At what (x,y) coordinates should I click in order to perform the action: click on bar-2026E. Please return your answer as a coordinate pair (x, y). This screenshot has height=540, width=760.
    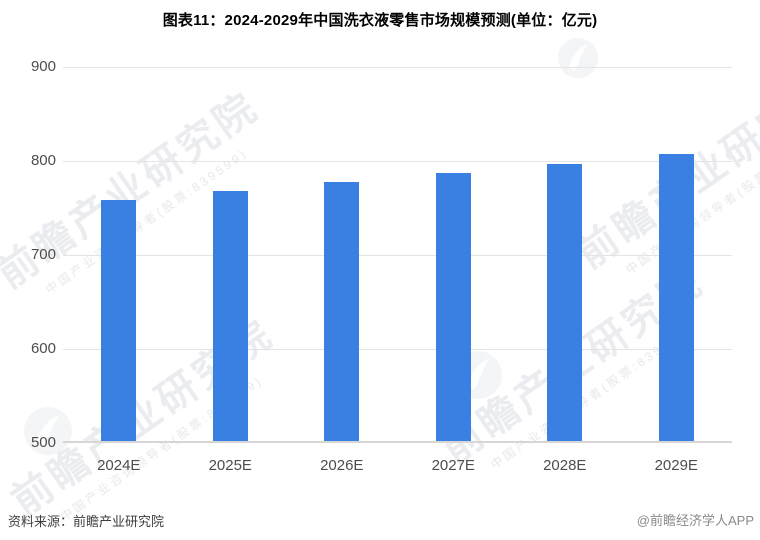
    Looking at the image, I should click on (342, 311).